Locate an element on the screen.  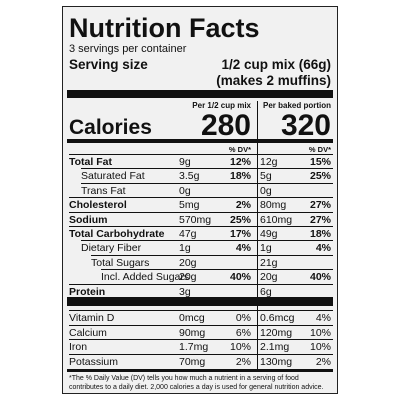
amount: 3.5g is located at coordinates (189, 176).